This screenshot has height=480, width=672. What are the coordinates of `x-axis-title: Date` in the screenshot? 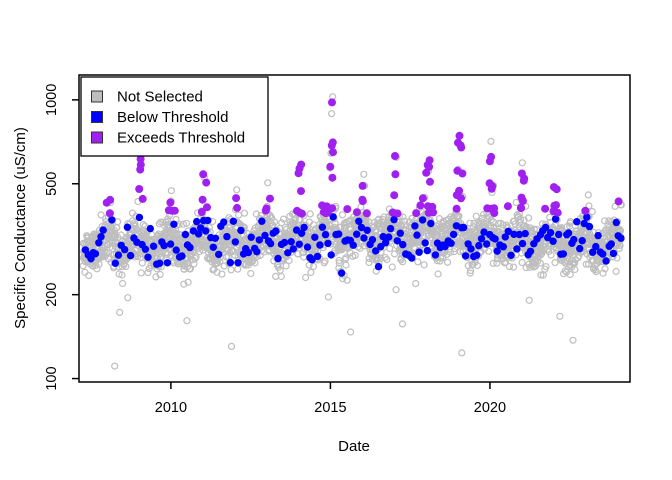 It's located at (354, 446).